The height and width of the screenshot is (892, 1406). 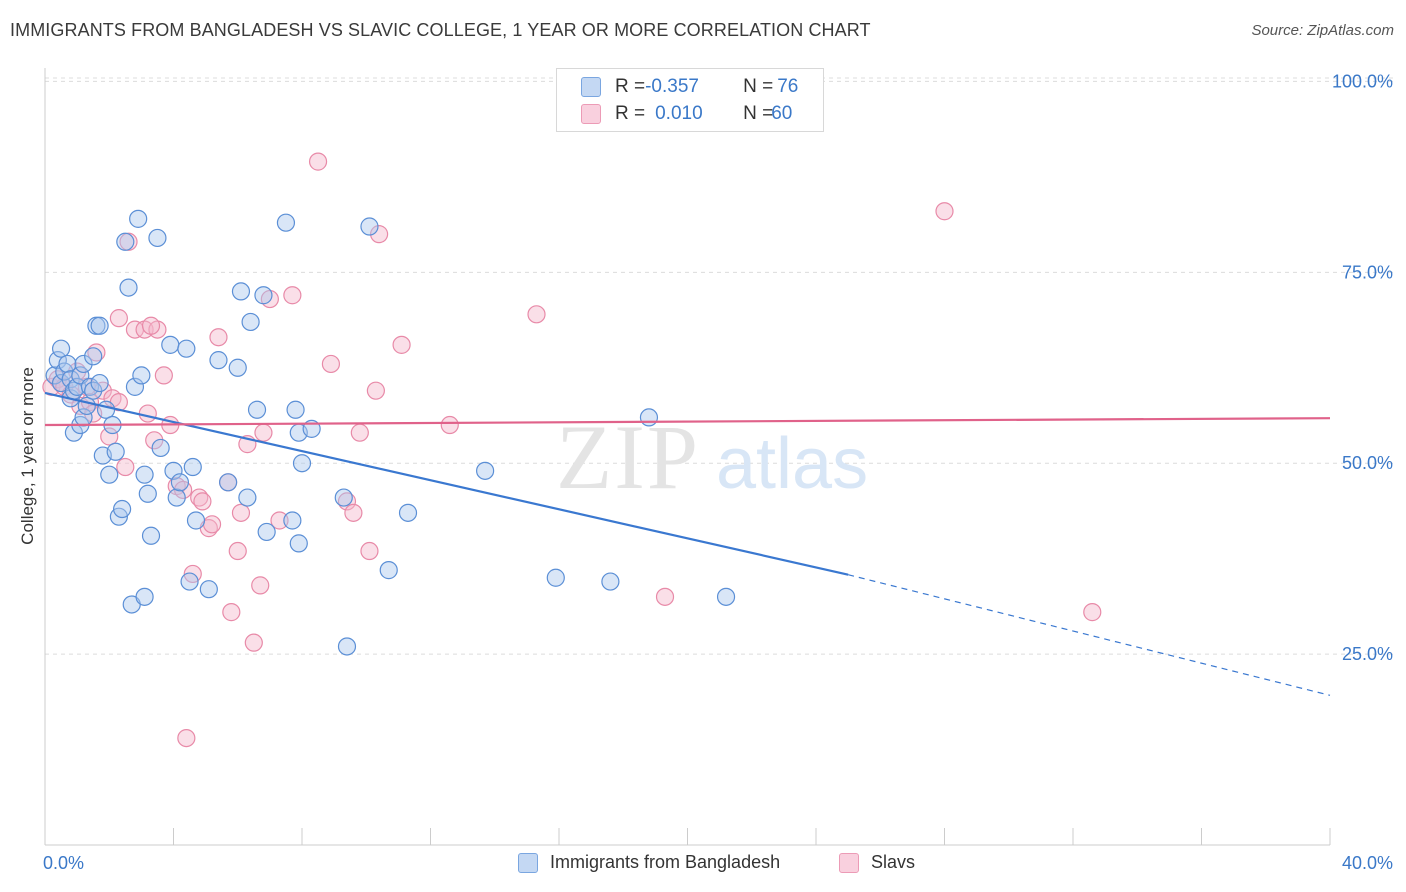 I want to click on n-value: 76, so click(x=788, y=86).